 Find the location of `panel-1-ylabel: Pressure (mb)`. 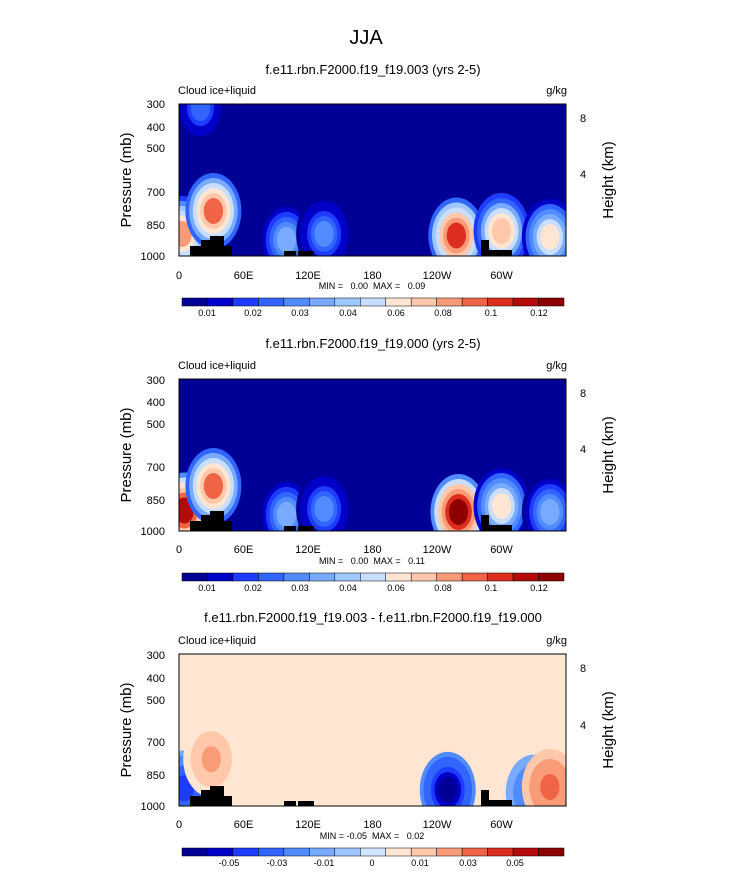

panel-1-ylabel: Pressure (mb) is located at coordinates (126, 179).